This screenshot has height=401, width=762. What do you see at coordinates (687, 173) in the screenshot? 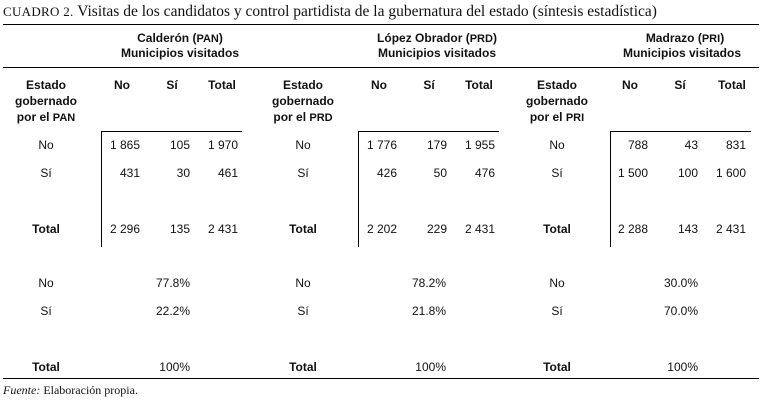
I see `cell-si-si: 100` at bounding box center [687, 173].